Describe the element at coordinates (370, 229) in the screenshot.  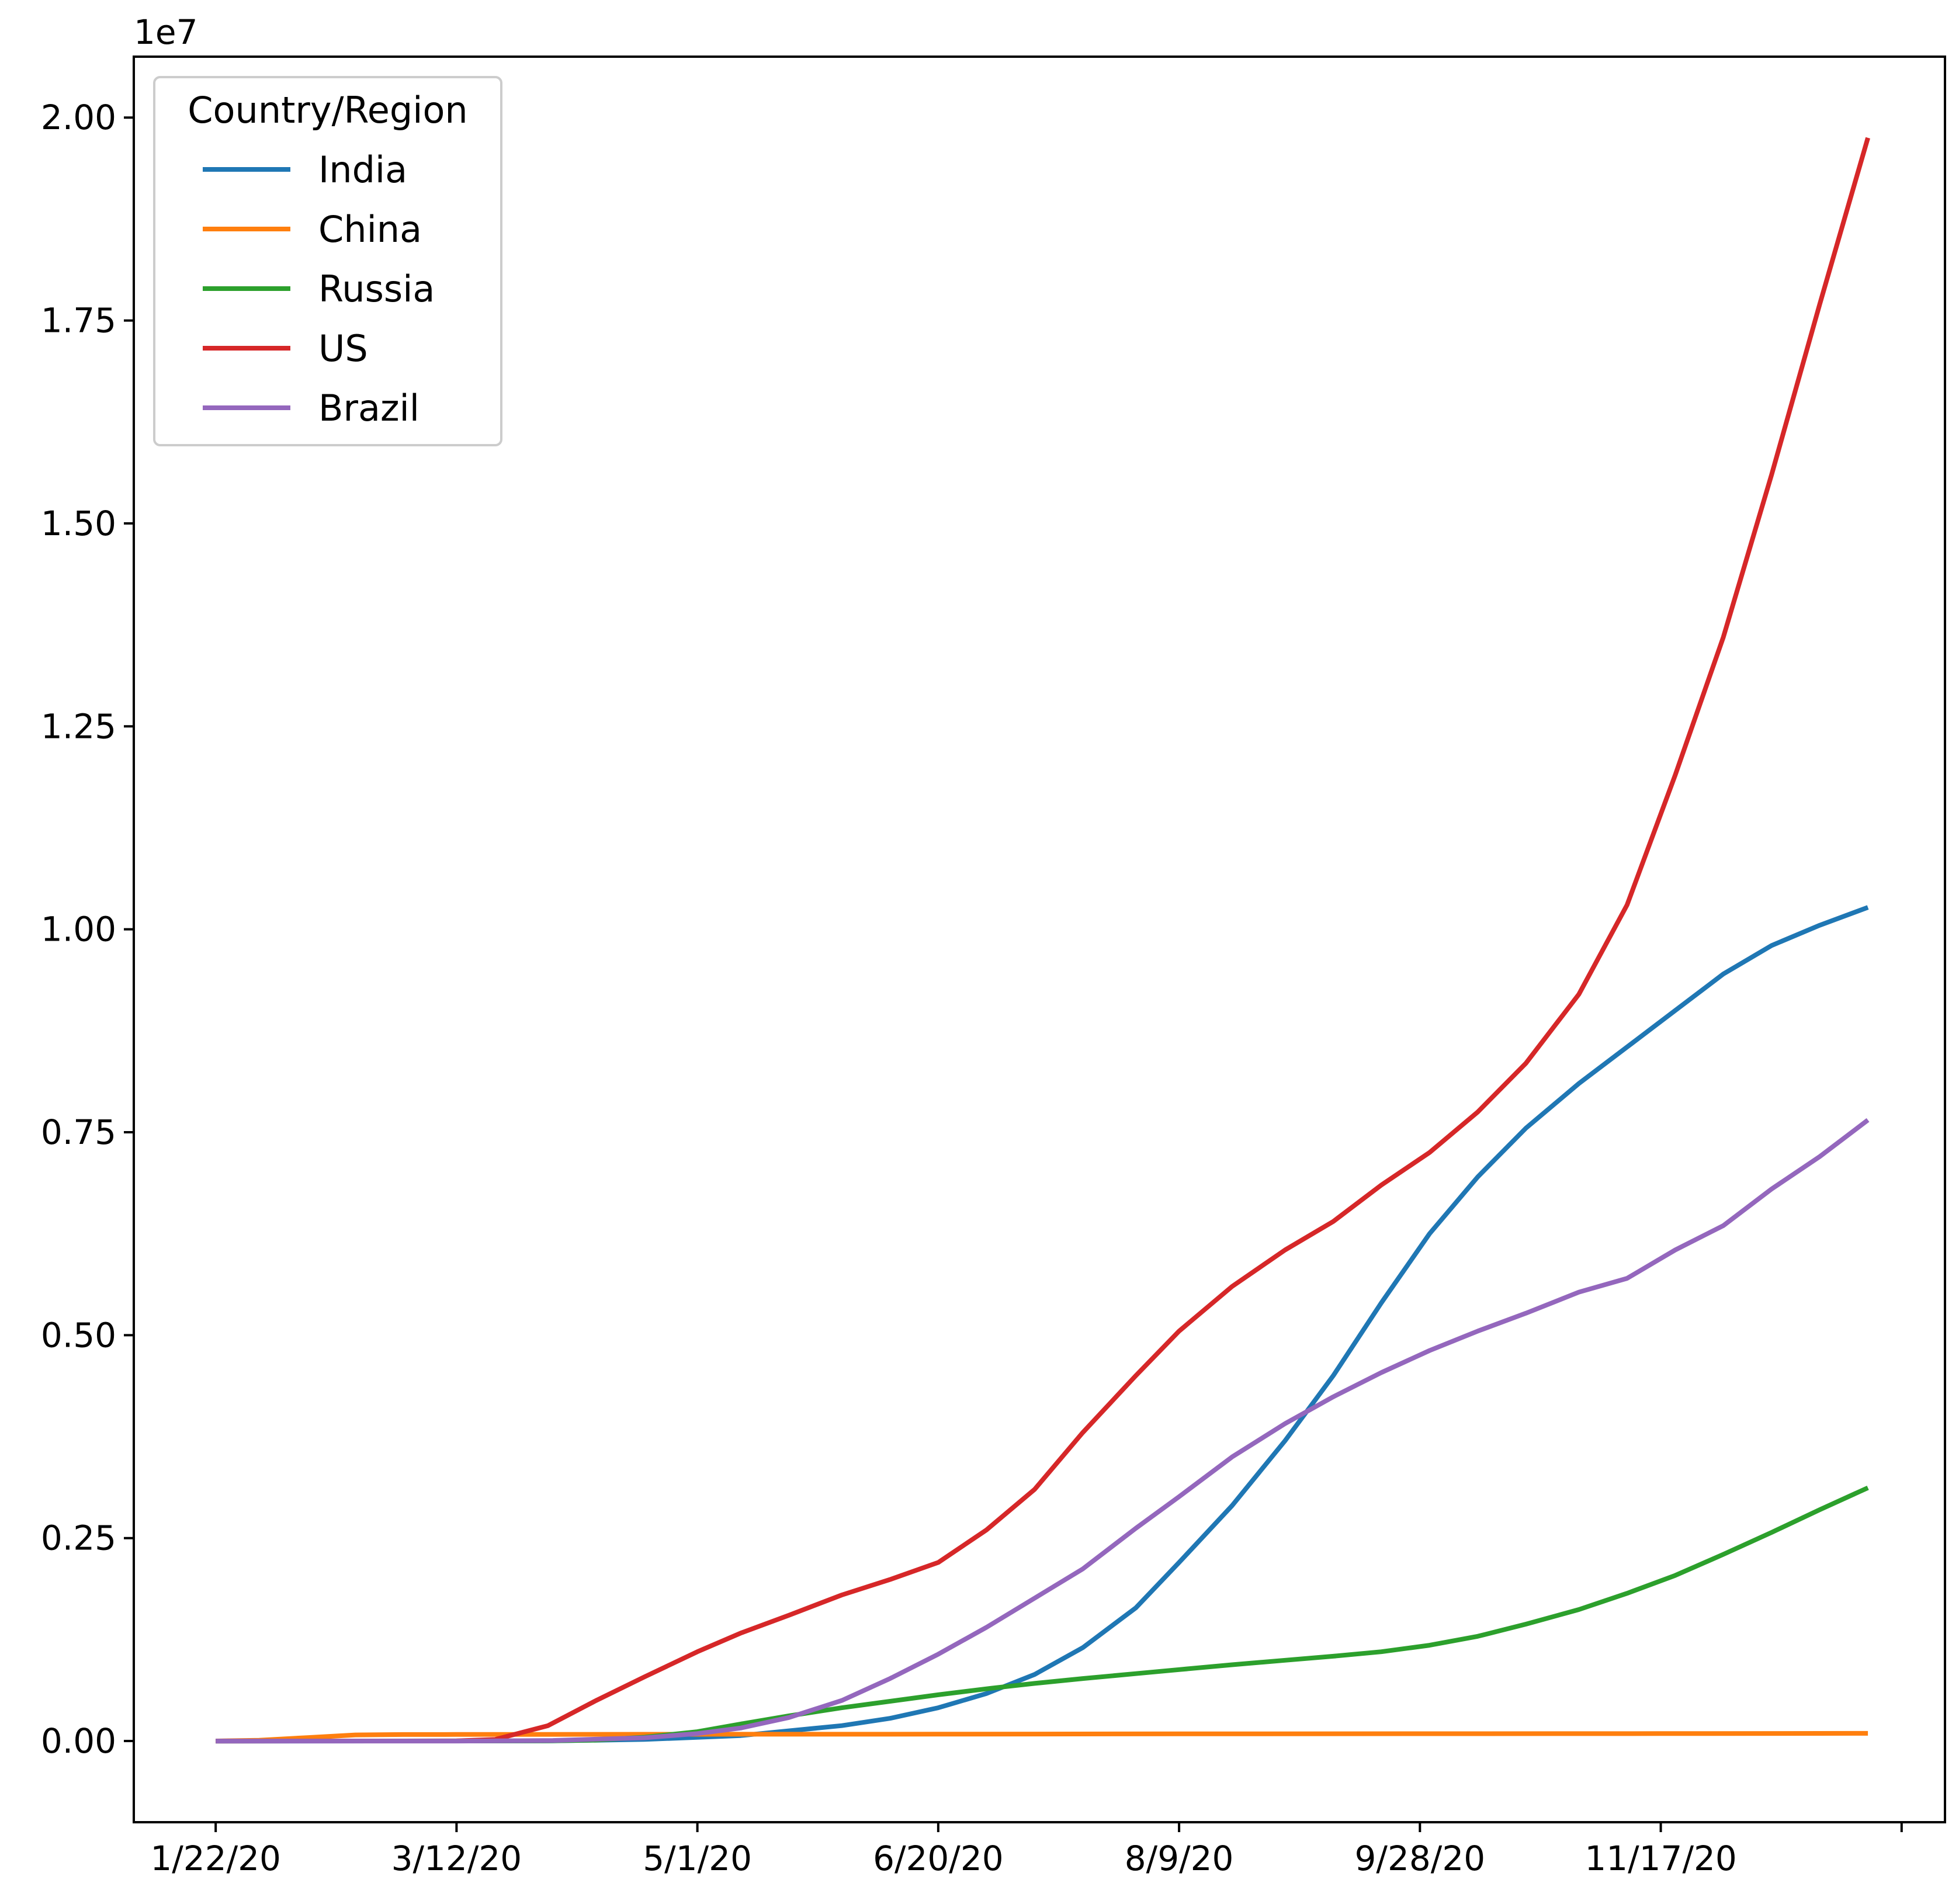
I see `legend-label-china: China` at that location.